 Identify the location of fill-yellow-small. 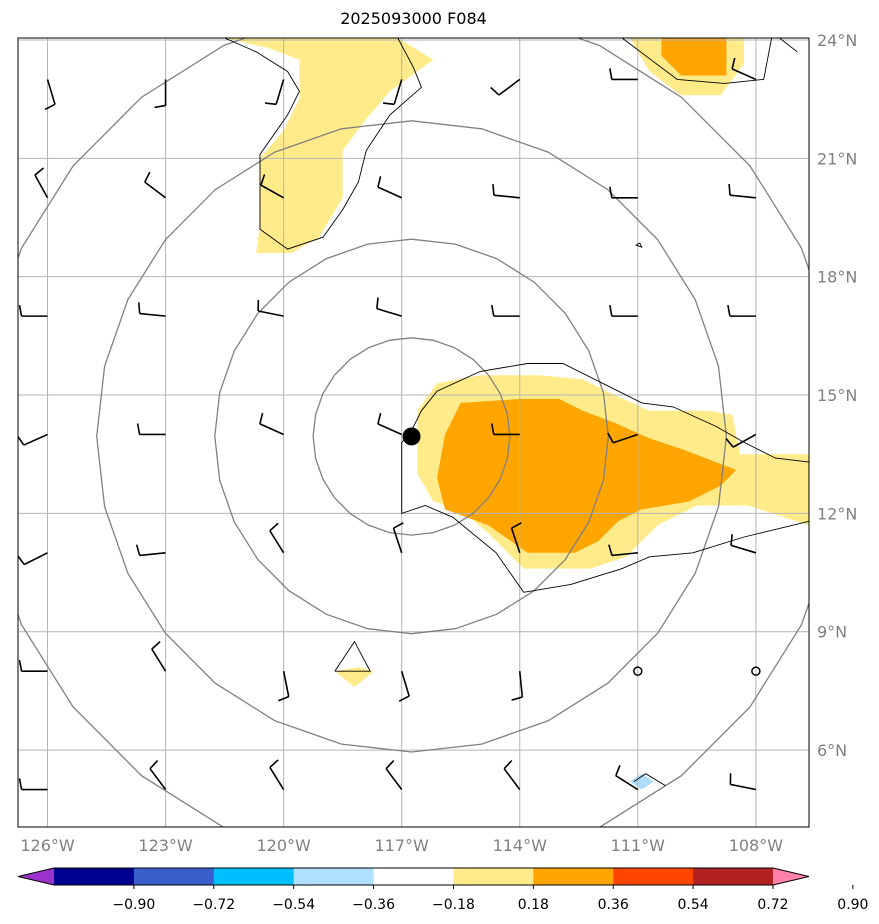
(354, 677).